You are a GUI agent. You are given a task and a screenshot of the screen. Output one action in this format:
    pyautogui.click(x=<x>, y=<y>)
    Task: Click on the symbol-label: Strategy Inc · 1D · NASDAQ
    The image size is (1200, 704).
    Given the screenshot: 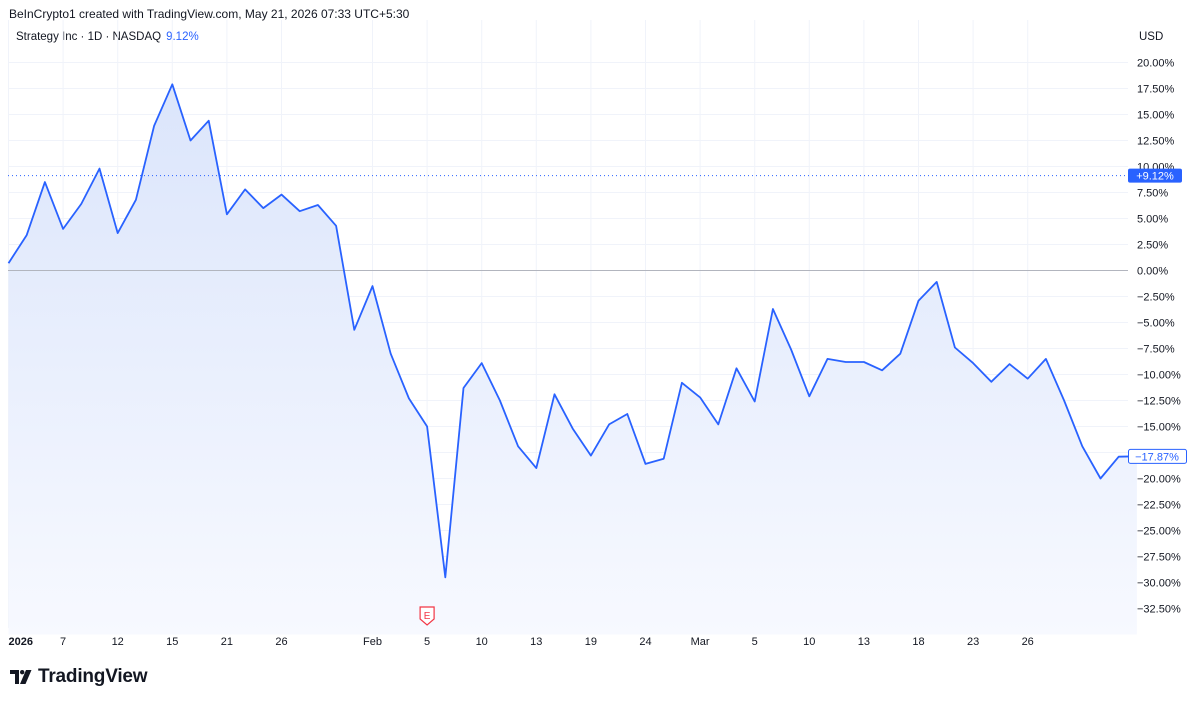 What is the action you would take?
    pyautogui.click(x=89, y=37)
    